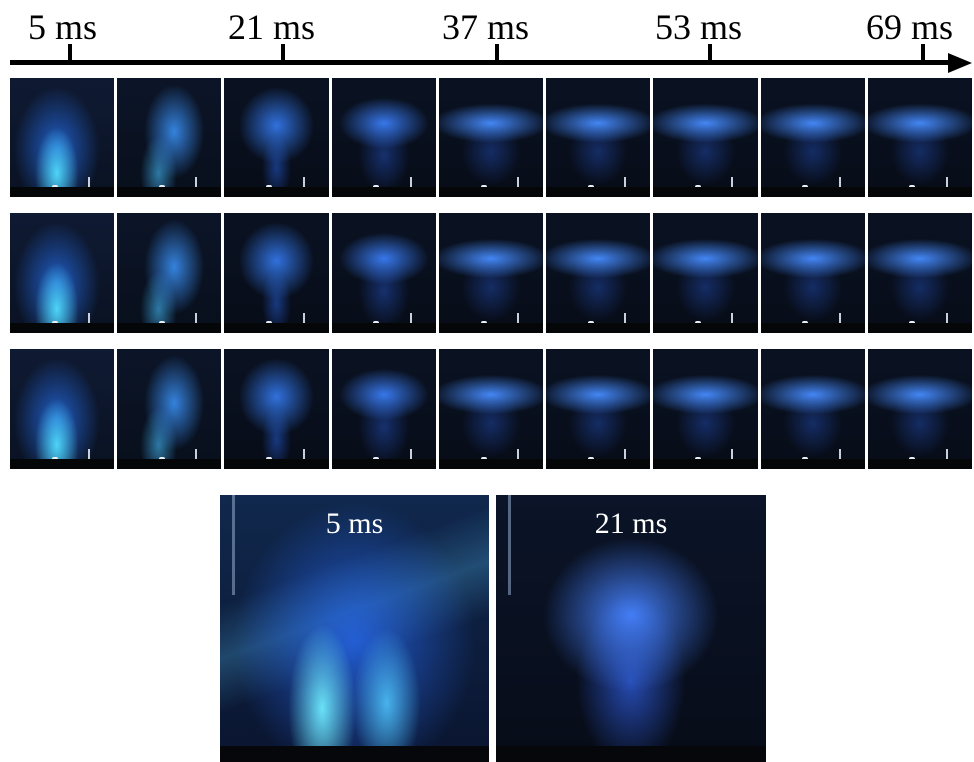 The height and width of the screenshot is (762, 974). Describe the element at coordinates (631, 628) in the screenshot. I see `enlarged-frame-21ms: 21 ms` at that location.